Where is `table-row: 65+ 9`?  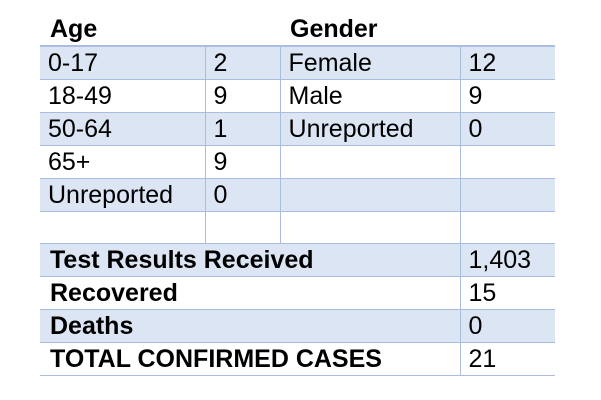 table-row: 65+ 9 is located at coordinates (298, 162).